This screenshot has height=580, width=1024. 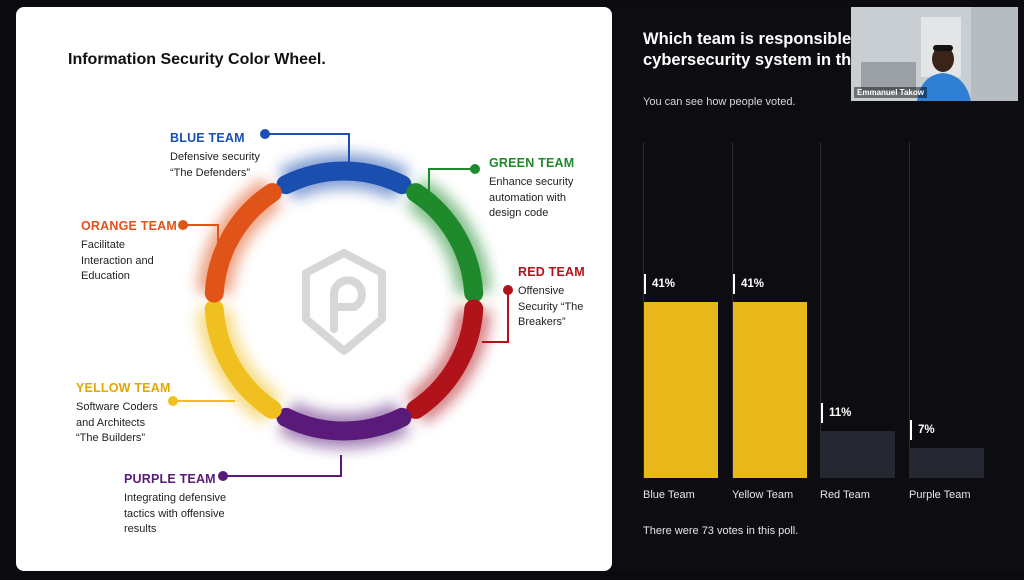 What do you see at coordinates (946, 310) in the screenshot?
I see `bar-column-purple-team: 7%` at bounding box center [946, 310].